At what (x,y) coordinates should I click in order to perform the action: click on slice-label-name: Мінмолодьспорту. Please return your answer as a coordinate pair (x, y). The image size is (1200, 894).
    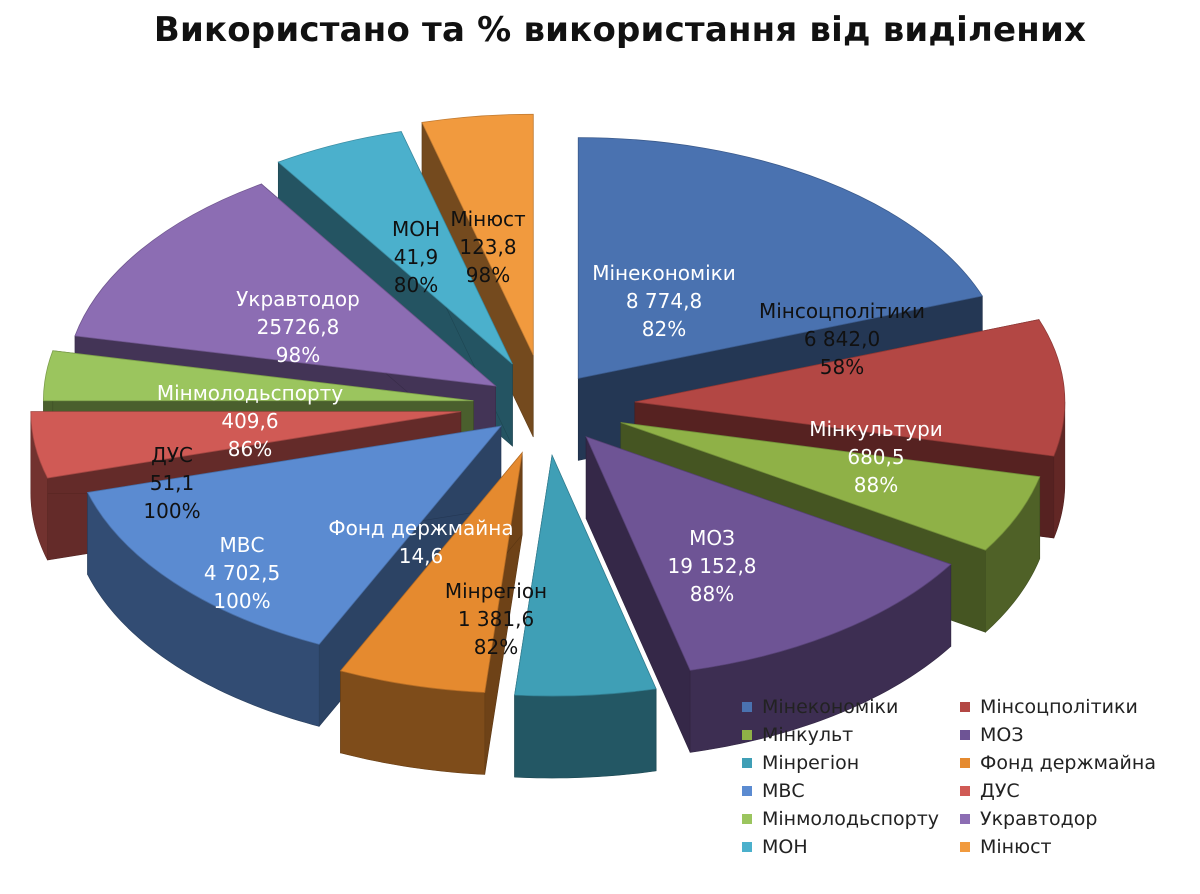
    Looking at the image, I should click on (250, 393).